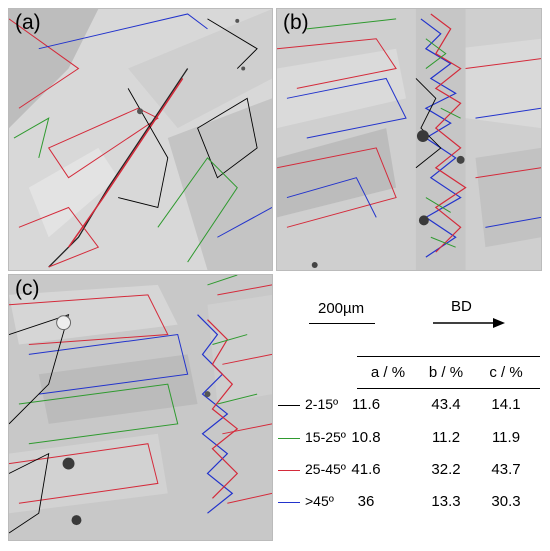 The width and height of the screenshot is (550, 551). Describe the element at coordinates (461, 306) in the screenshot. I see `build-direction-label: BD` at that location.